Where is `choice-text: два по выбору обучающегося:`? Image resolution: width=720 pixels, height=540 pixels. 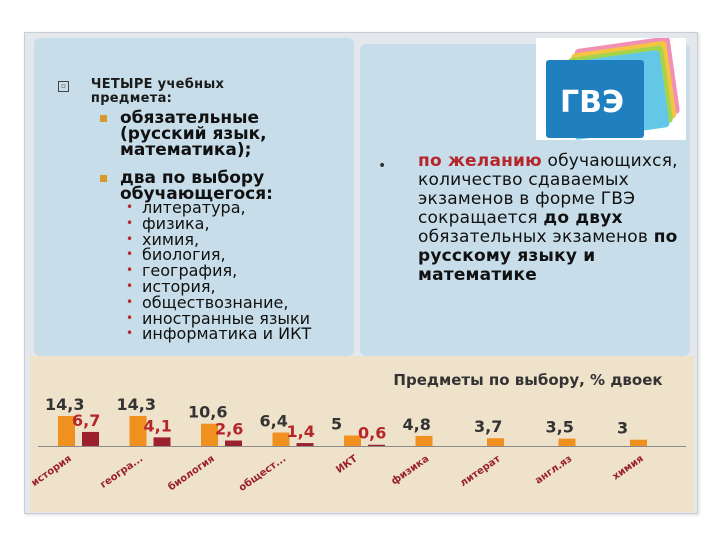 choice-text: два по выбору обучающегося: is located at coordinates (196, 186).